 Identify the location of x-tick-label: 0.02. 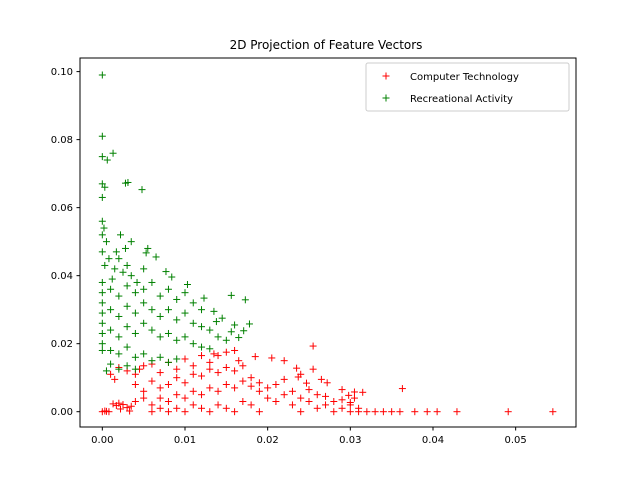
(268, 440).